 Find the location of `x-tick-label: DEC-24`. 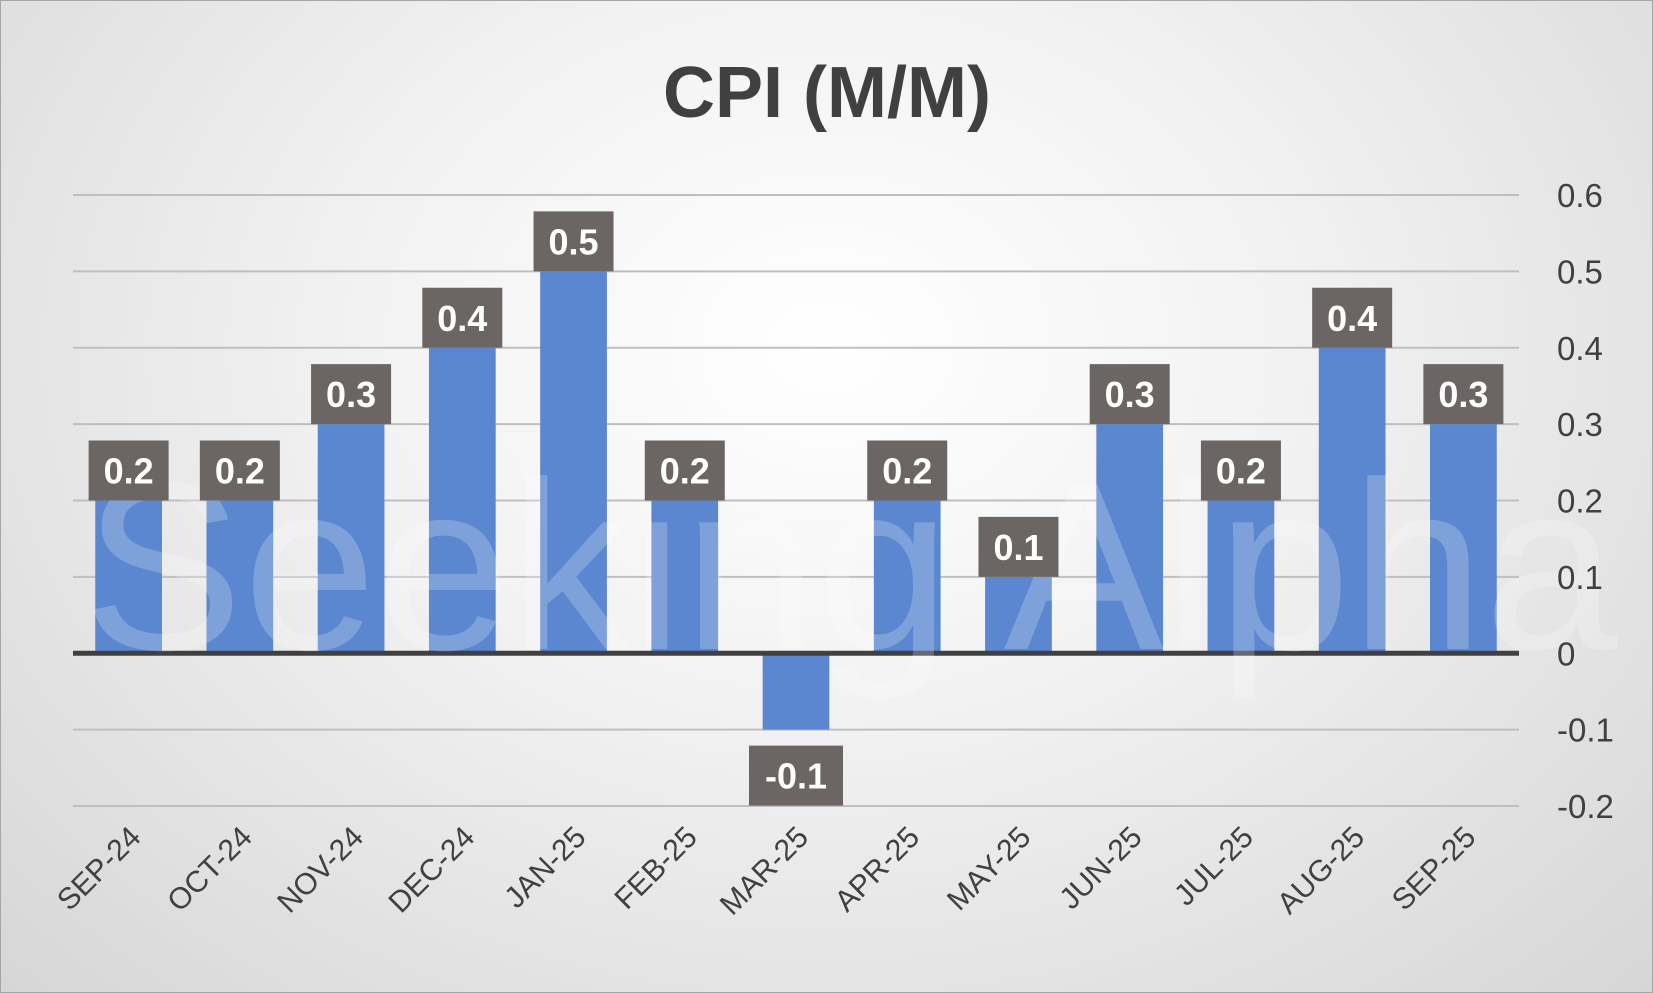

x-tick-label: DEC-24 is located at coordinates (431, 870).